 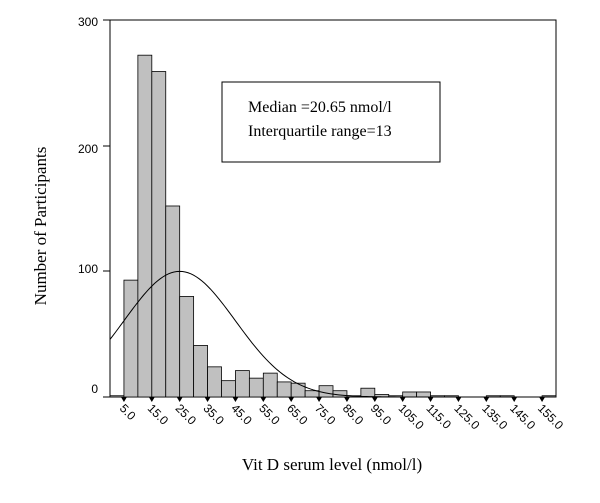 What do you see at coordinates (241, 414) in the screenshot?
I see `x-tick-label: 45.0` at bounding box center [241, 414].